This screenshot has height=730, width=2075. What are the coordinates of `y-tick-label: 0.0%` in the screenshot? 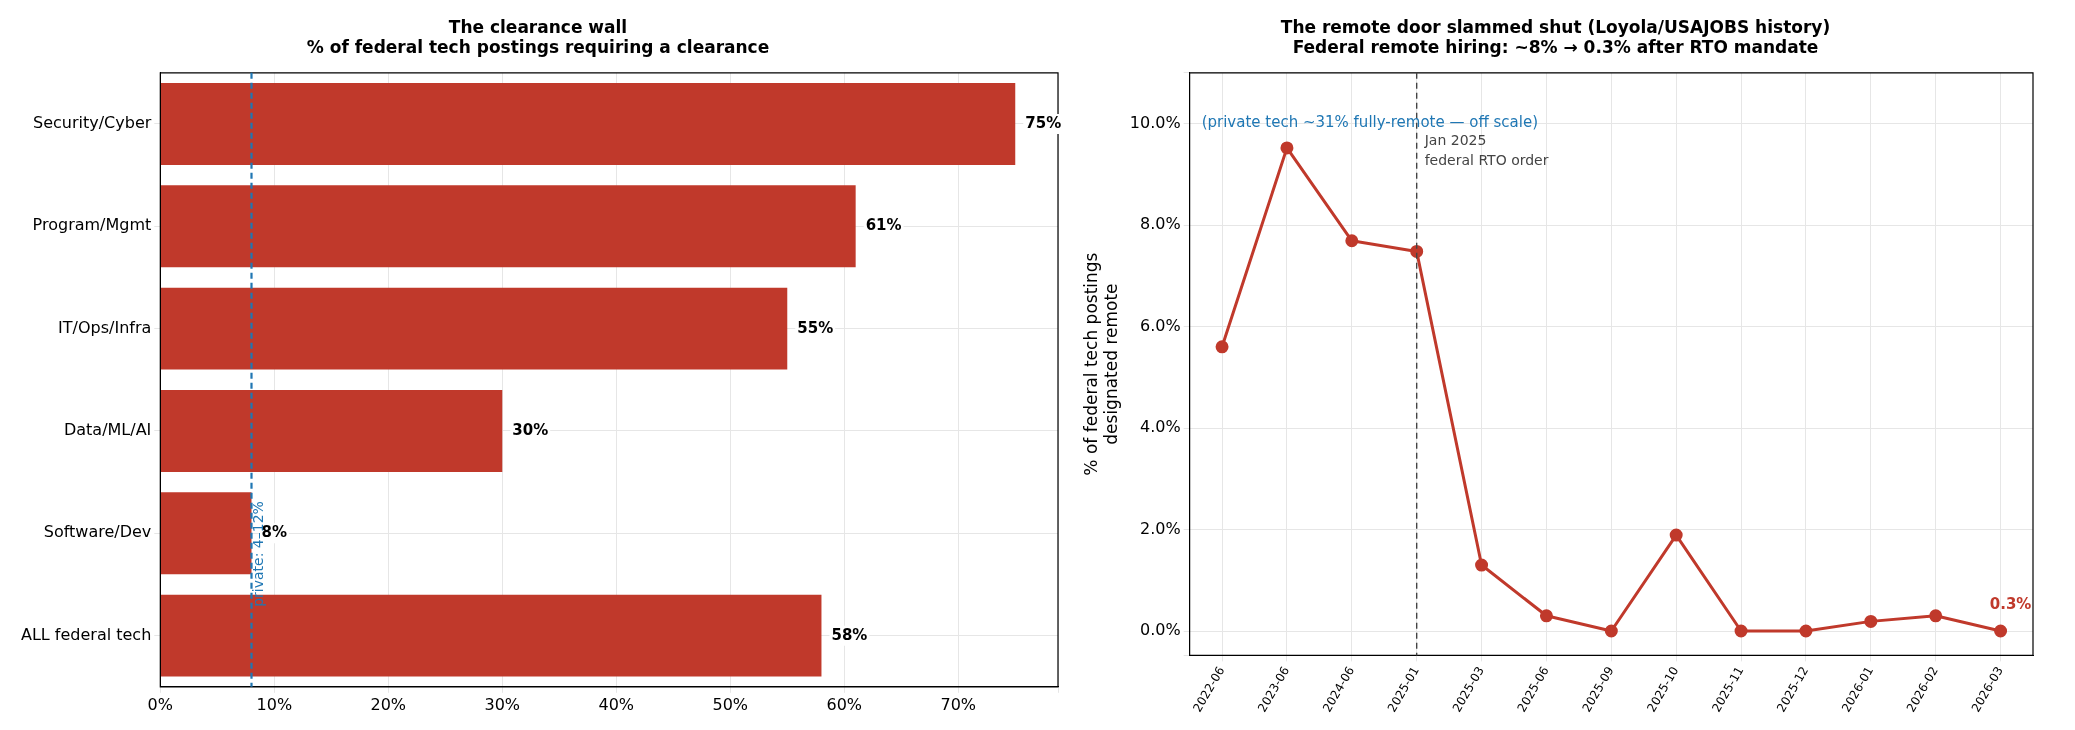 It's located at (1160, 630).